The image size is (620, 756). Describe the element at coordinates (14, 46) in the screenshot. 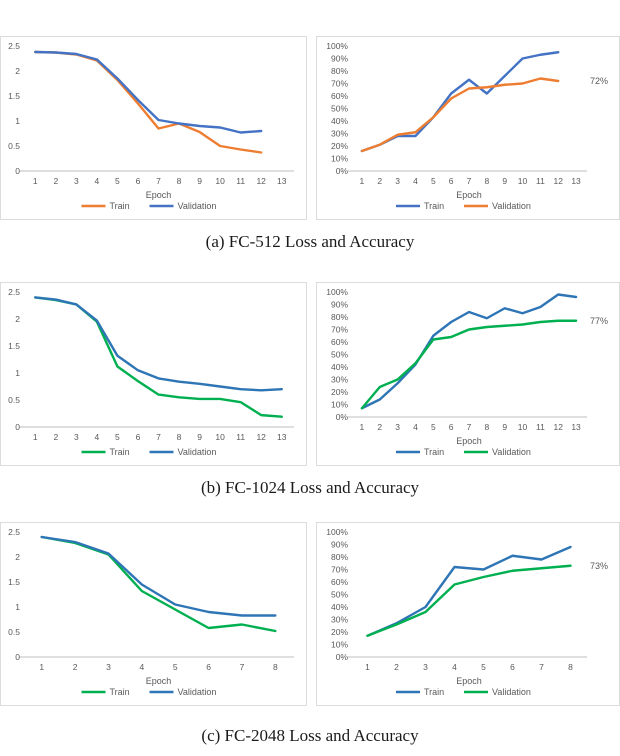

I see `y-tick-label: 2.5` at that location.